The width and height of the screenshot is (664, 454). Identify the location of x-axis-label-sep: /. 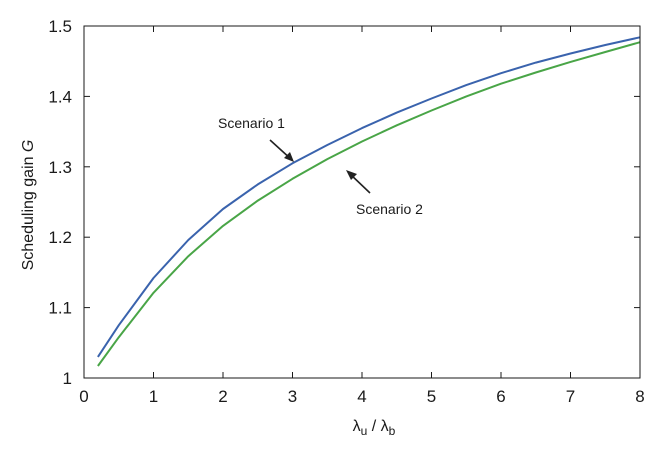
(373, 426).